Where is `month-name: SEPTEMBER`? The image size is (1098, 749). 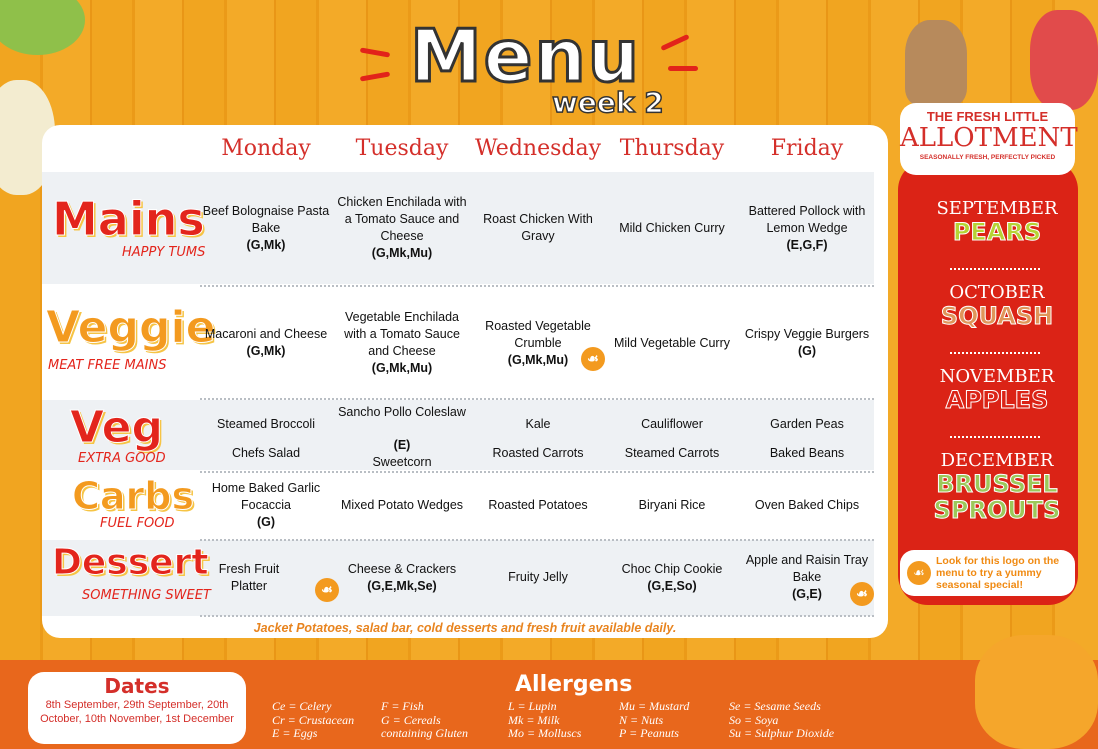
month-name: SEPTEMBER is located at coordinates (997, 208).